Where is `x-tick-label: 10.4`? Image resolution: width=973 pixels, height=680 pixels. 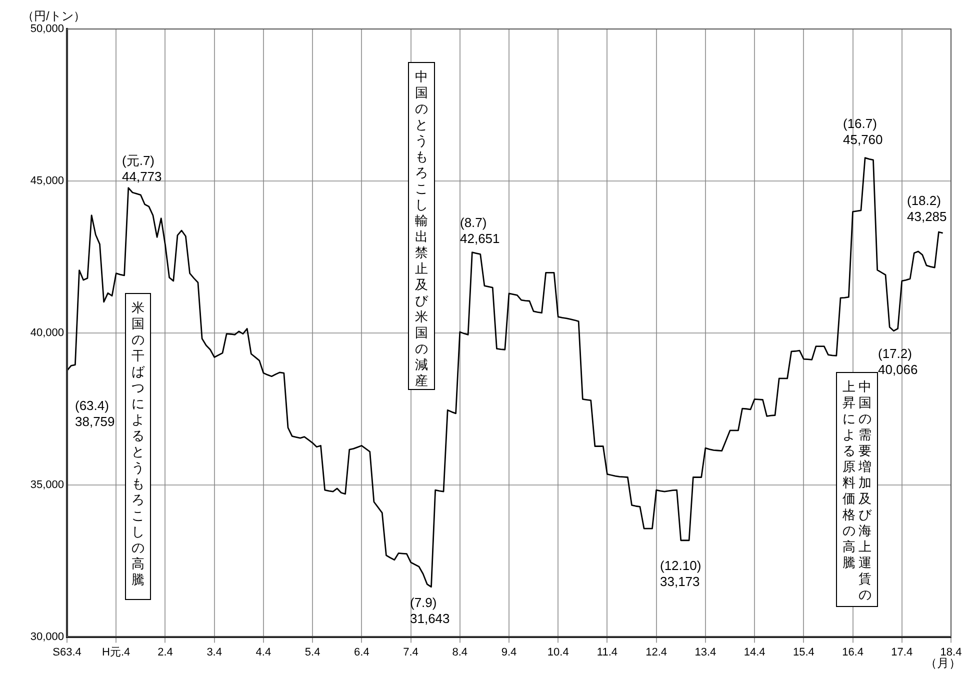
x-tick-label: 10.4 is located at coordinates (558, 652).